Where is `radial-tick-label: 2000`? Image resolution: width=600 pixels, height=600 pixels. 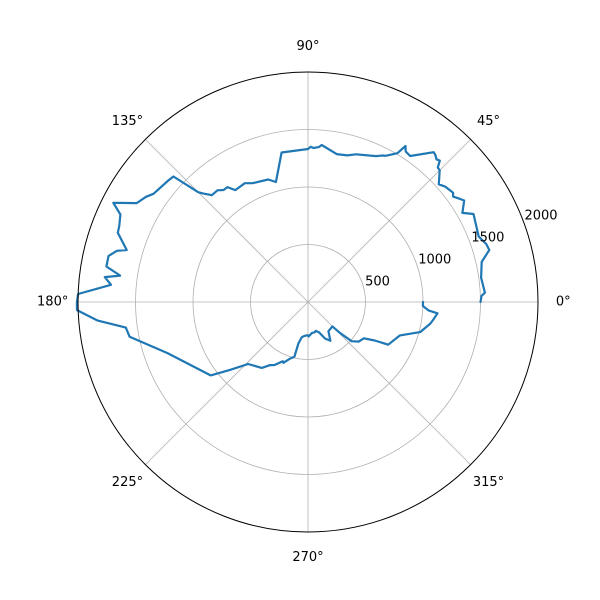 radial-tick-label: 2000 is located at coordinates (540, 215).